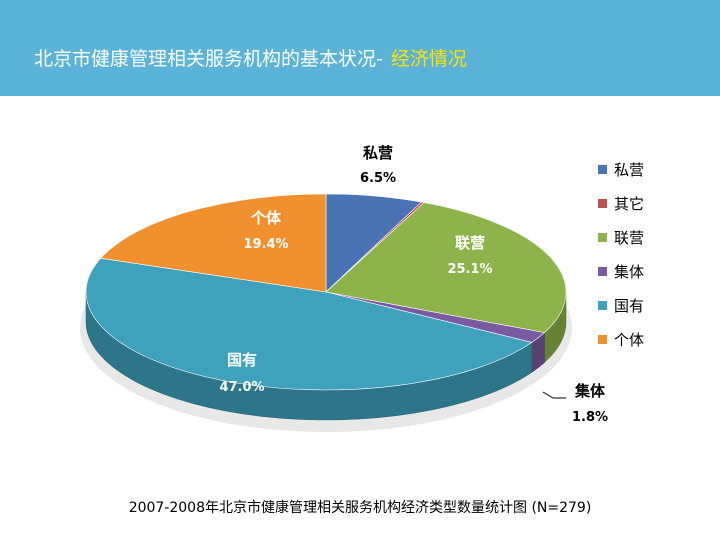  Describe the element at coordinates (590, 391) in the screenshot. I see `slice-label-name-集体: 集体` at that location.